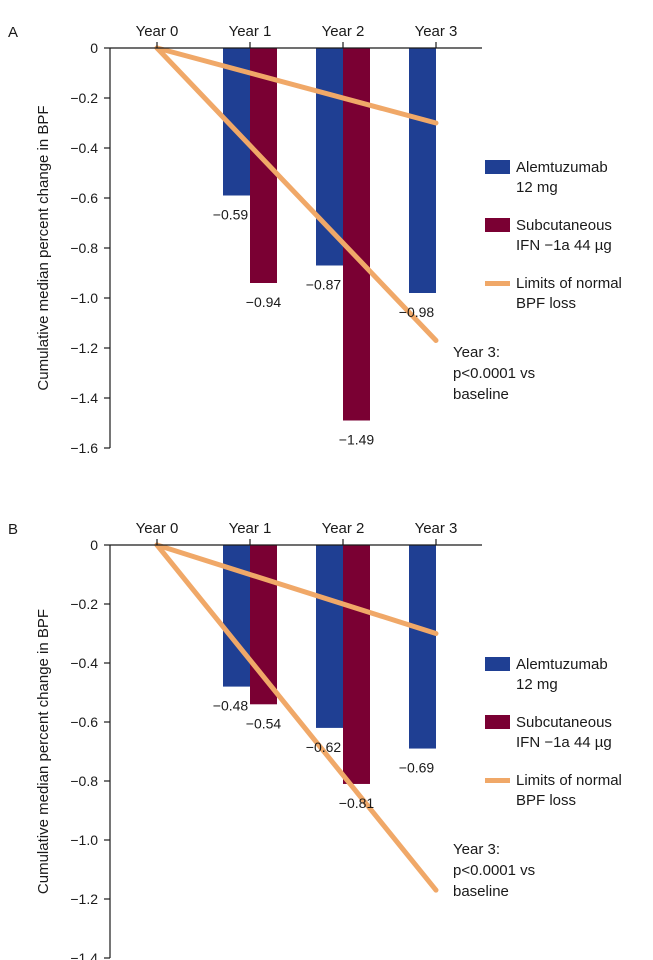 The width and height of the screenshot is (653, 960). What do you see at coordinates (357, 803) in the screenshot?
I see `data-label: −0.81` at bounding box center [357, 803].